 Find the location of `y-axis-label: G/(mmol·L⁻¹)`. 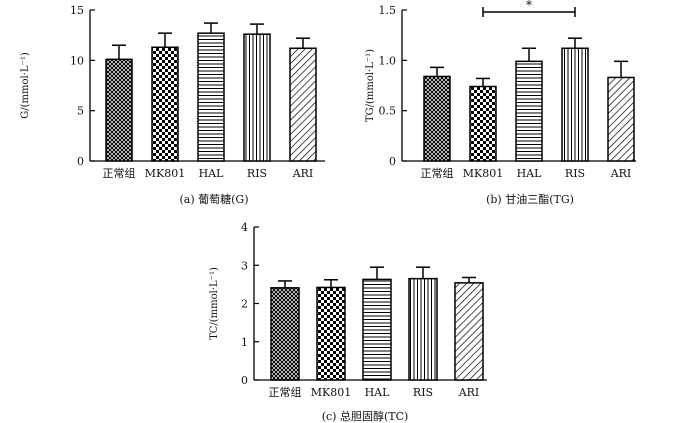

y-axis-label: G/(mmol·L⁻¹) is located at coordinates (25, 85).